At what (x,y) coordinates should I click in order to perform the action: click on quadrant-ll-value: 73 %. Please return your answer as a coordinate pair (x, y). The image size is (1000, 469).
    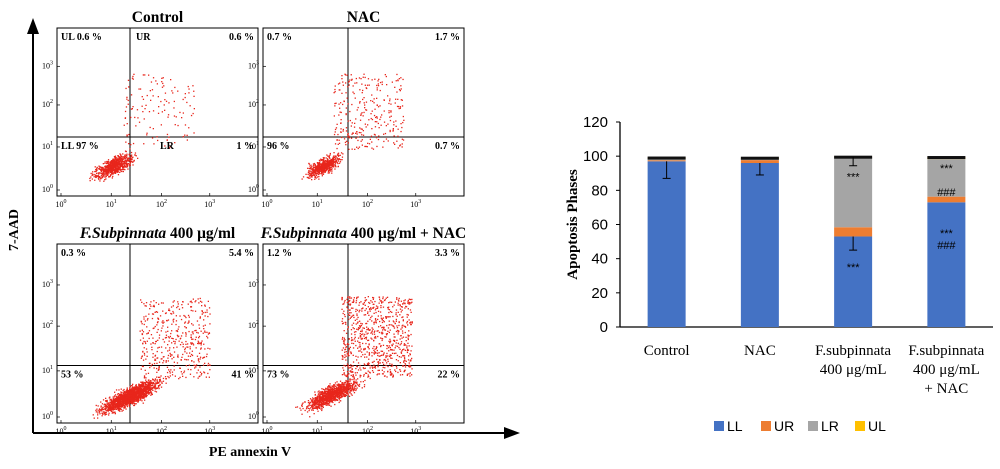
    Looking at the image, I should click on (278, 374).